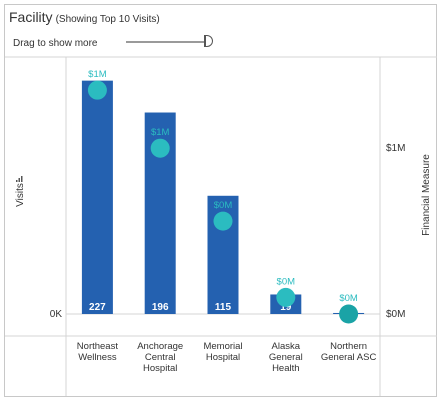 This screenshot has width=443, height=401. I want to click on x-category-label-line: General, so click(286, 357).